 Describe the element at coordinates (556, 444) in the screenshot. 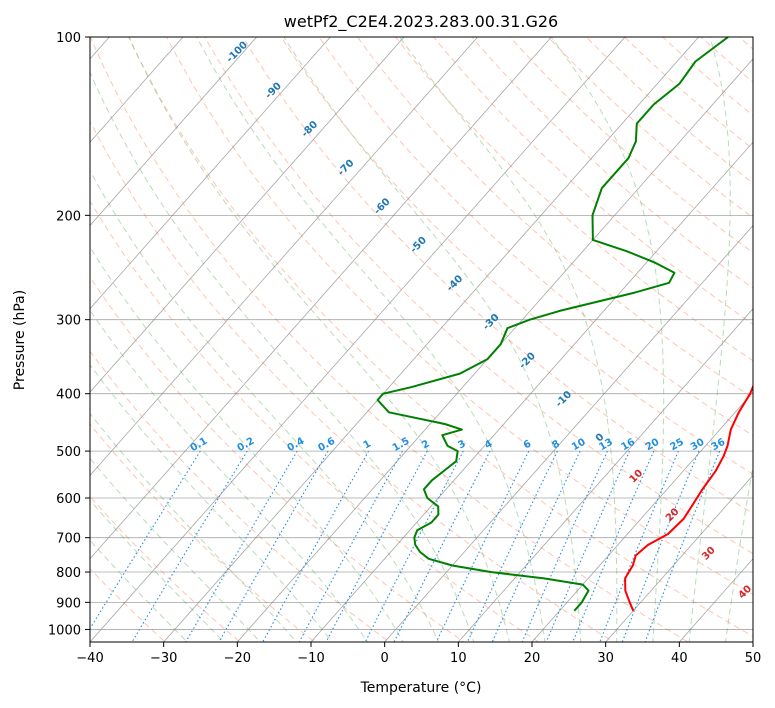

I see `mixing-ratio-label: 8` at that location.